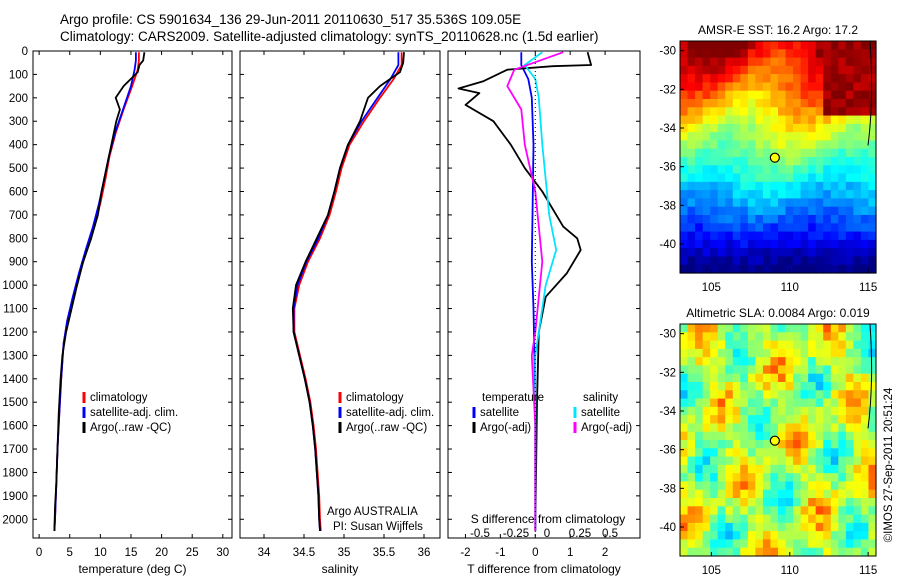 This screenshot has height=580, width=900. Describe the element at coordinates (778, 157) in the screenshot. I see `sst_map-heatmap-cells` at that location.